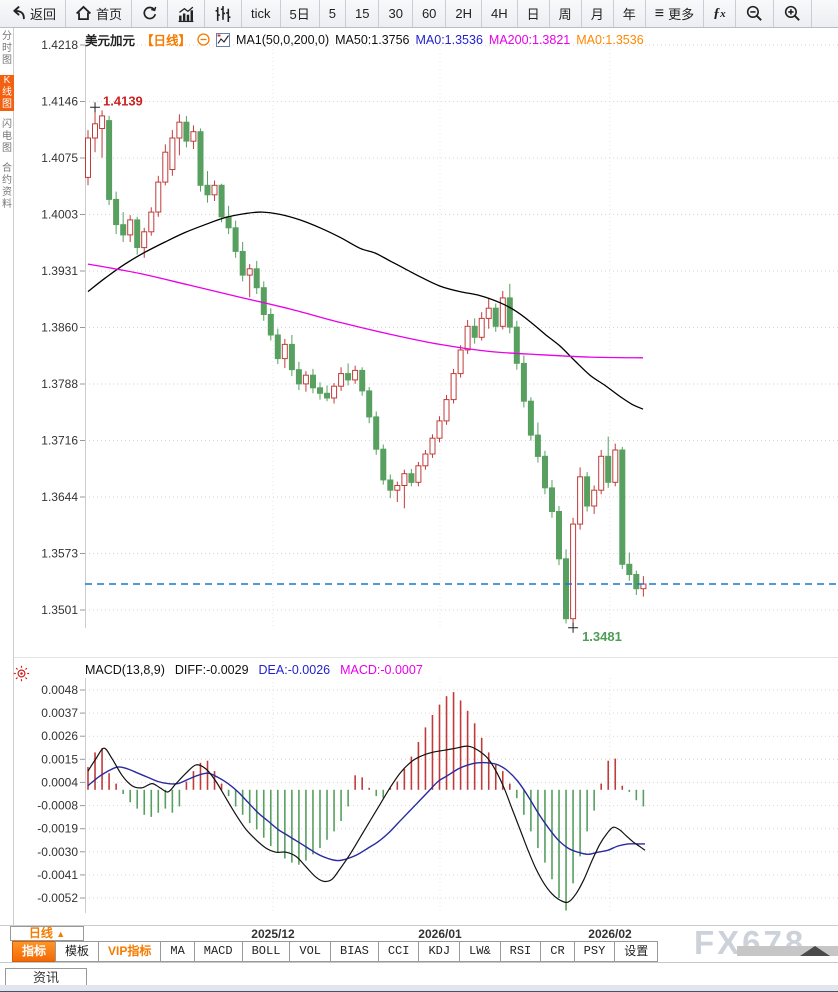 The image size is (838, 992). I want to click on toolbar-period-5m-label: 5, so click(332, 13).